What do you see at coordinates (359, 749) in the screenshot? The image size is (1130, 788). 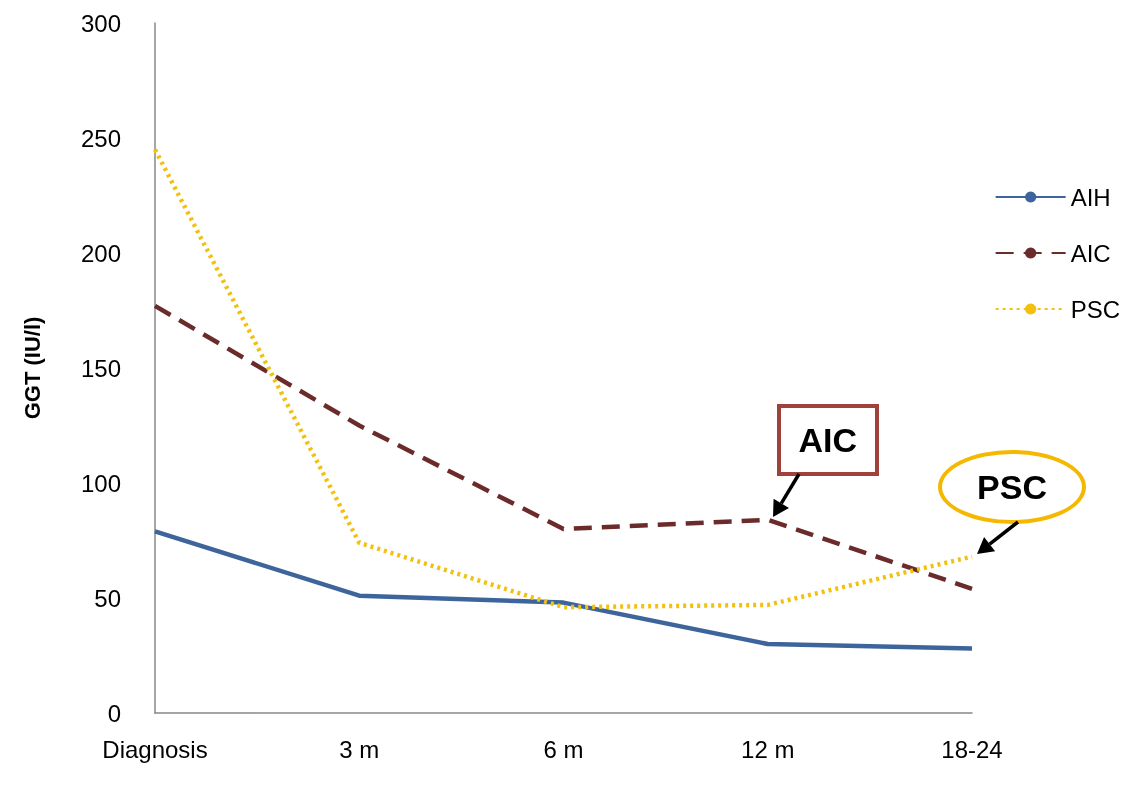 I see `x-tick-label: 3 m` at bounding box center [359, 749].